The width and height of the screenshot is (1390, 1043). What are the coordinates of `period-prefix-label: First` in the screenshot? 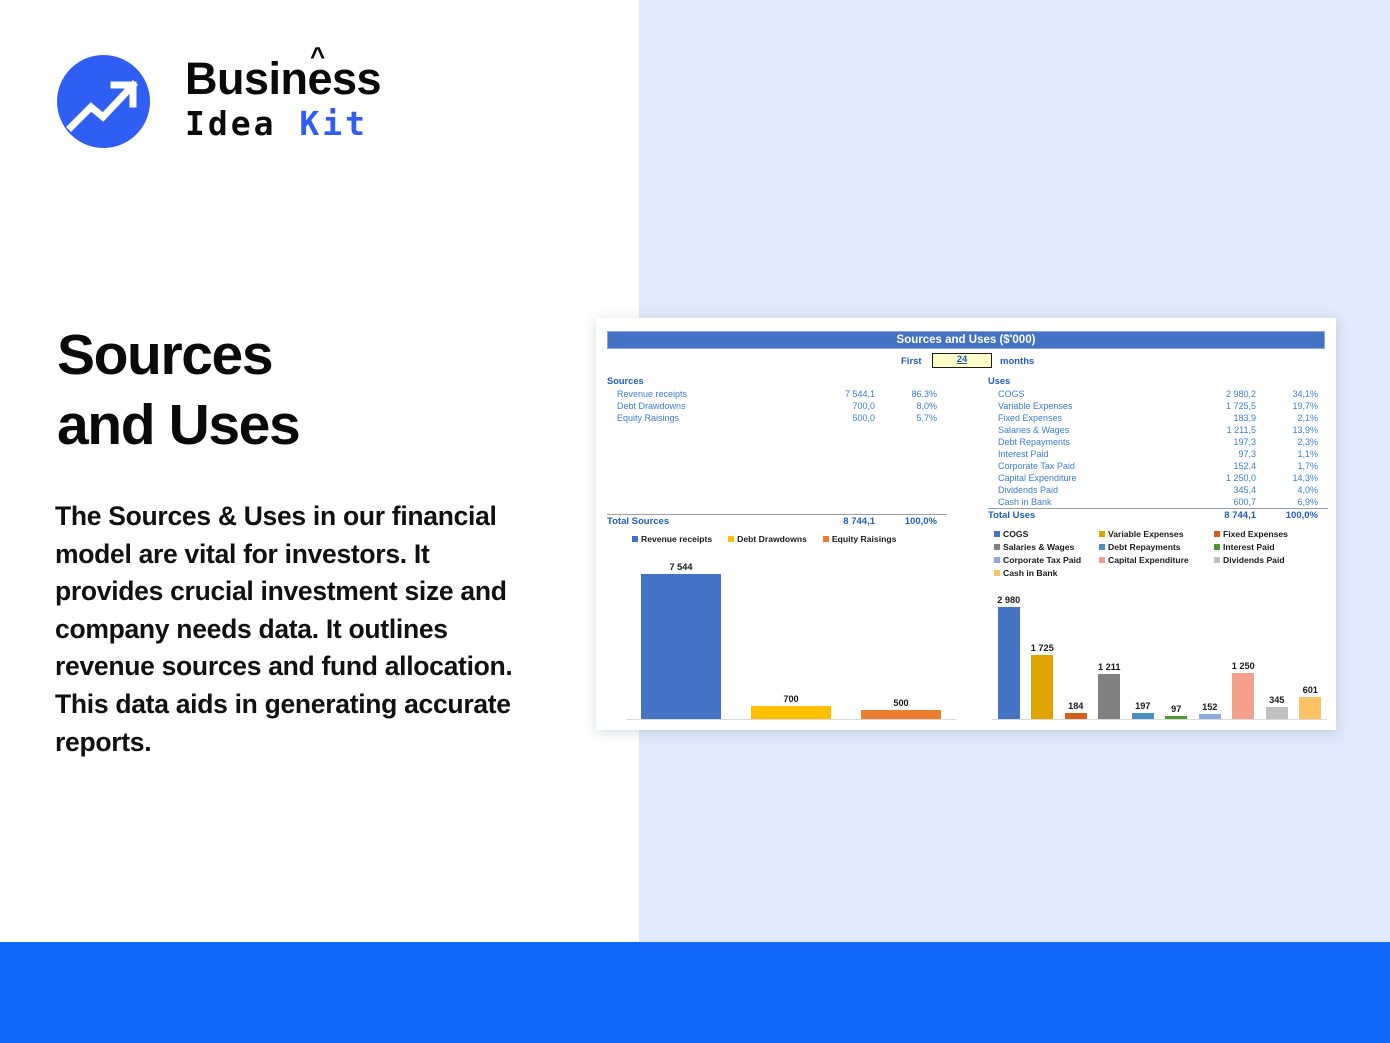 It's located at (911, 361).